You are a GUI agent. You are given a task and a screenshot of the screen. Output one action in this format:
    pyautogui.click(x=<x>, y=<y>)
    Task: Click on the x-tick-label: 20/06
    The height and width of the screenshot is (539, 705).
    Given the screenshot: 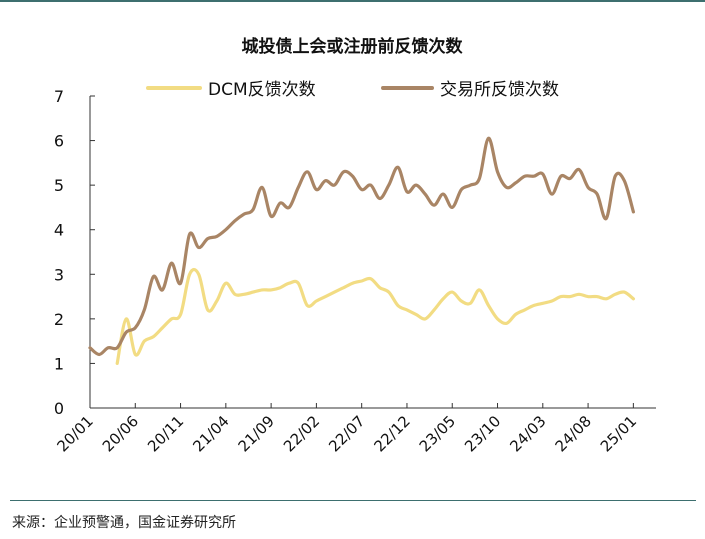 What is the action you would take?
    pyautogui.click(x=120, y=433)
    